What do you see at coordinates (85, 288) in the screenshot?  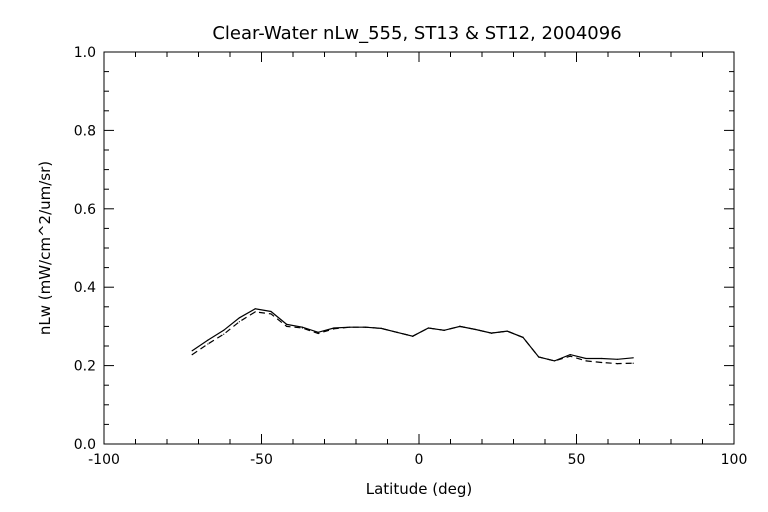 I see `y-tick-label: 0.4` at bounding box center [85, 288].